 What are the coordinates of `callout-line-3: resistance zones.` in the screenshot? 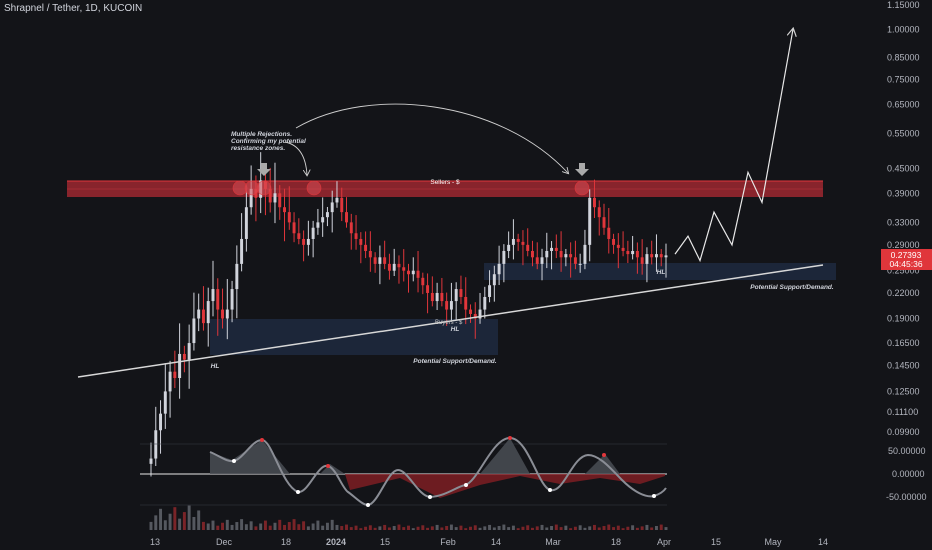 It's located at (258, 148).